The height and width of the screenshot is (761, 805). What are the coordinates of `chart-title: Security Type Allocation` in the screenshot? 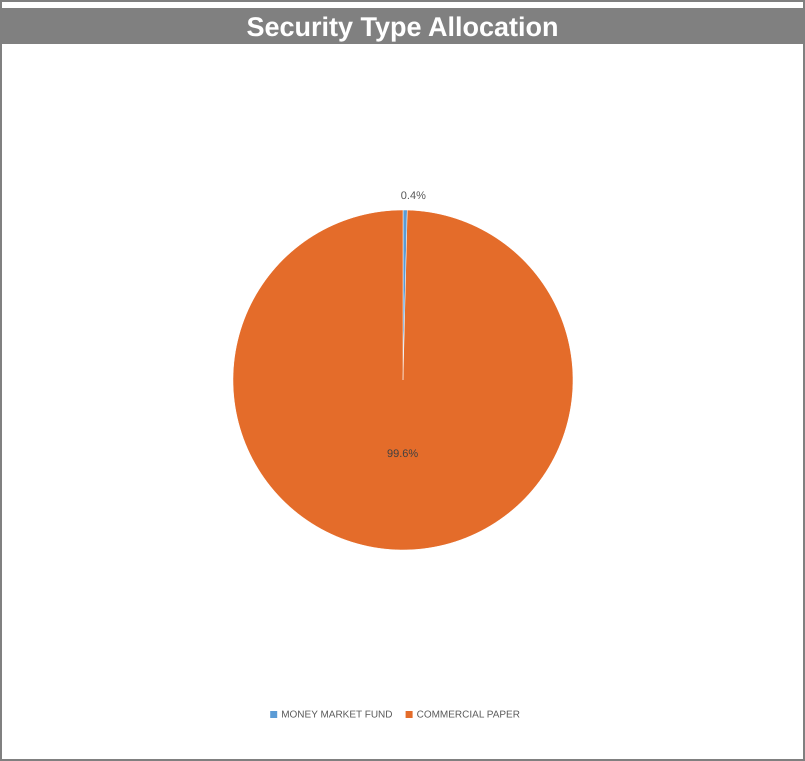 It's located at (402, 27).